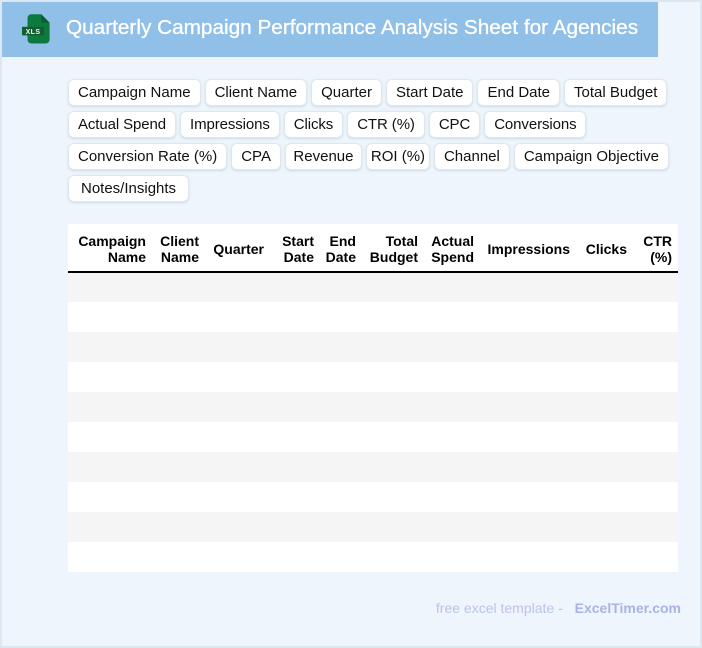  Describe the element at coordinates (33, 32) in the screenshot. I see `svg-text: XLS` at that location.